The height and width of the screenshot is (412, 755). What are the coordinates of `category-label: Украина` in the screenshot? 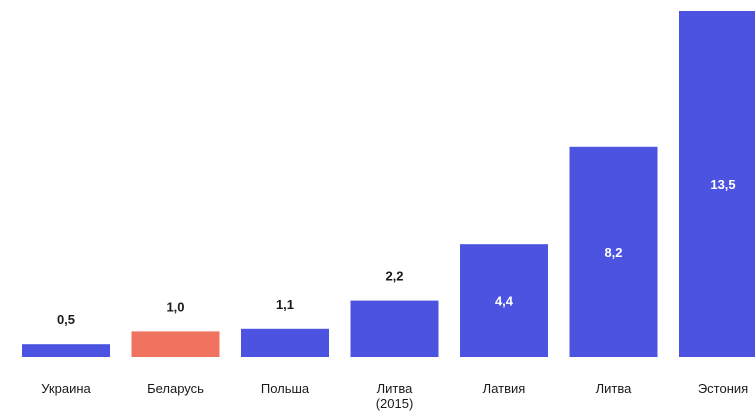 It's located at (66, 388).